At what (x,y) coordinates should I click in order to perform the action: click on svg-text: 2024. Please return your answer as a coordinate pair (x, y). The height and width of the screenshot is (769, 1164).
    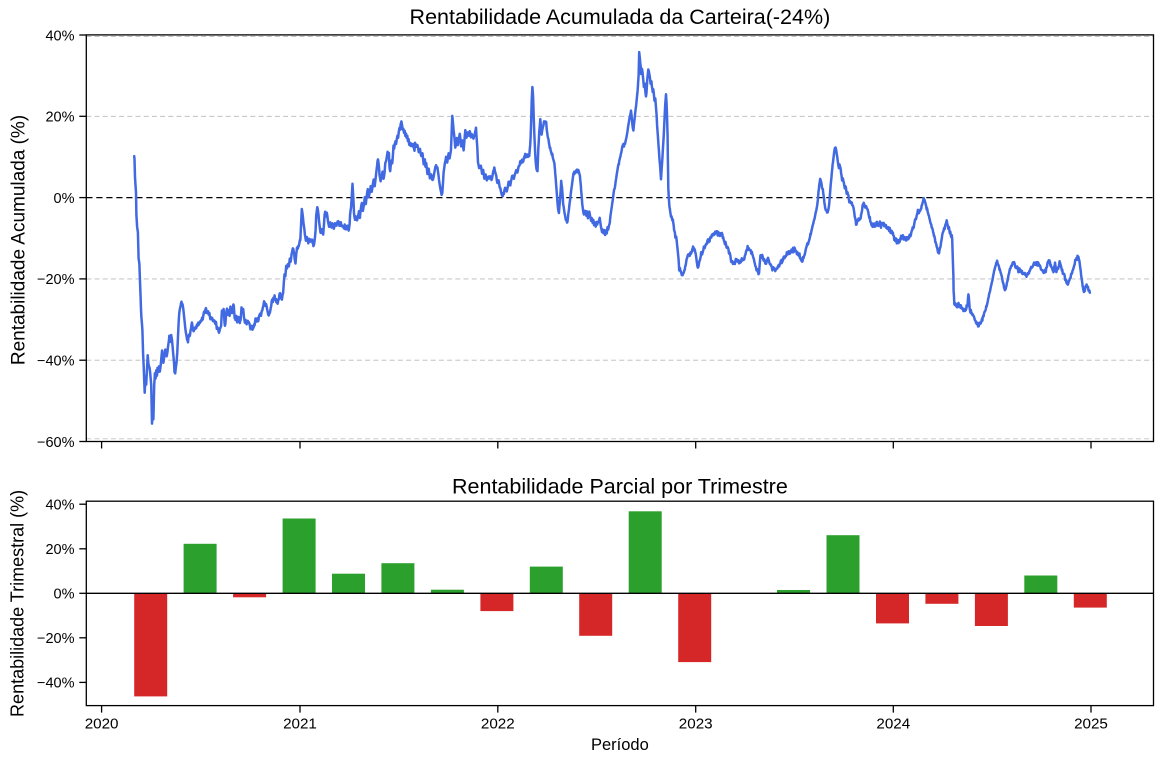
    Looking at the image, I should click on (893, 724).